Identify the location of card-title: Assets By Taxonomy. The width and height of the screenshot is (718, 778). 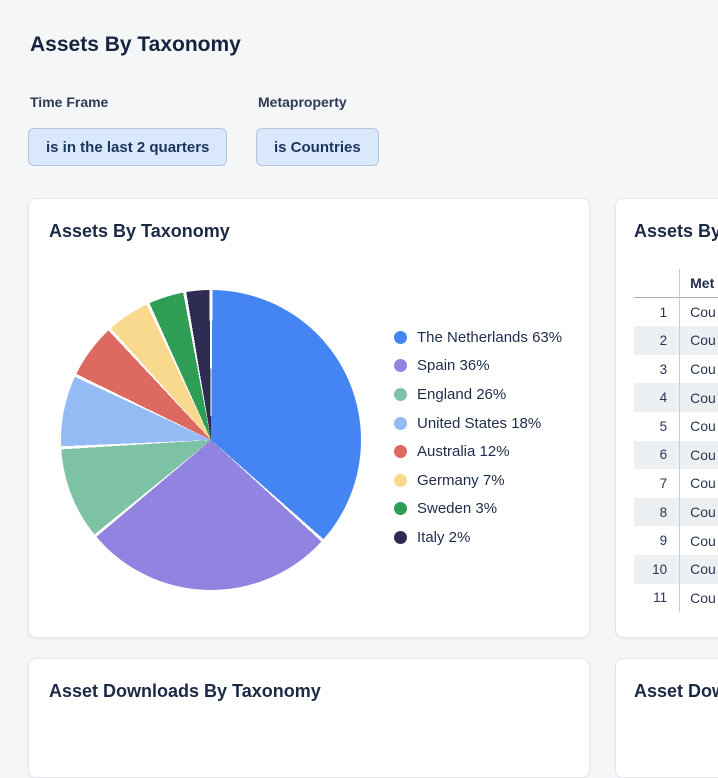
(139, 231).